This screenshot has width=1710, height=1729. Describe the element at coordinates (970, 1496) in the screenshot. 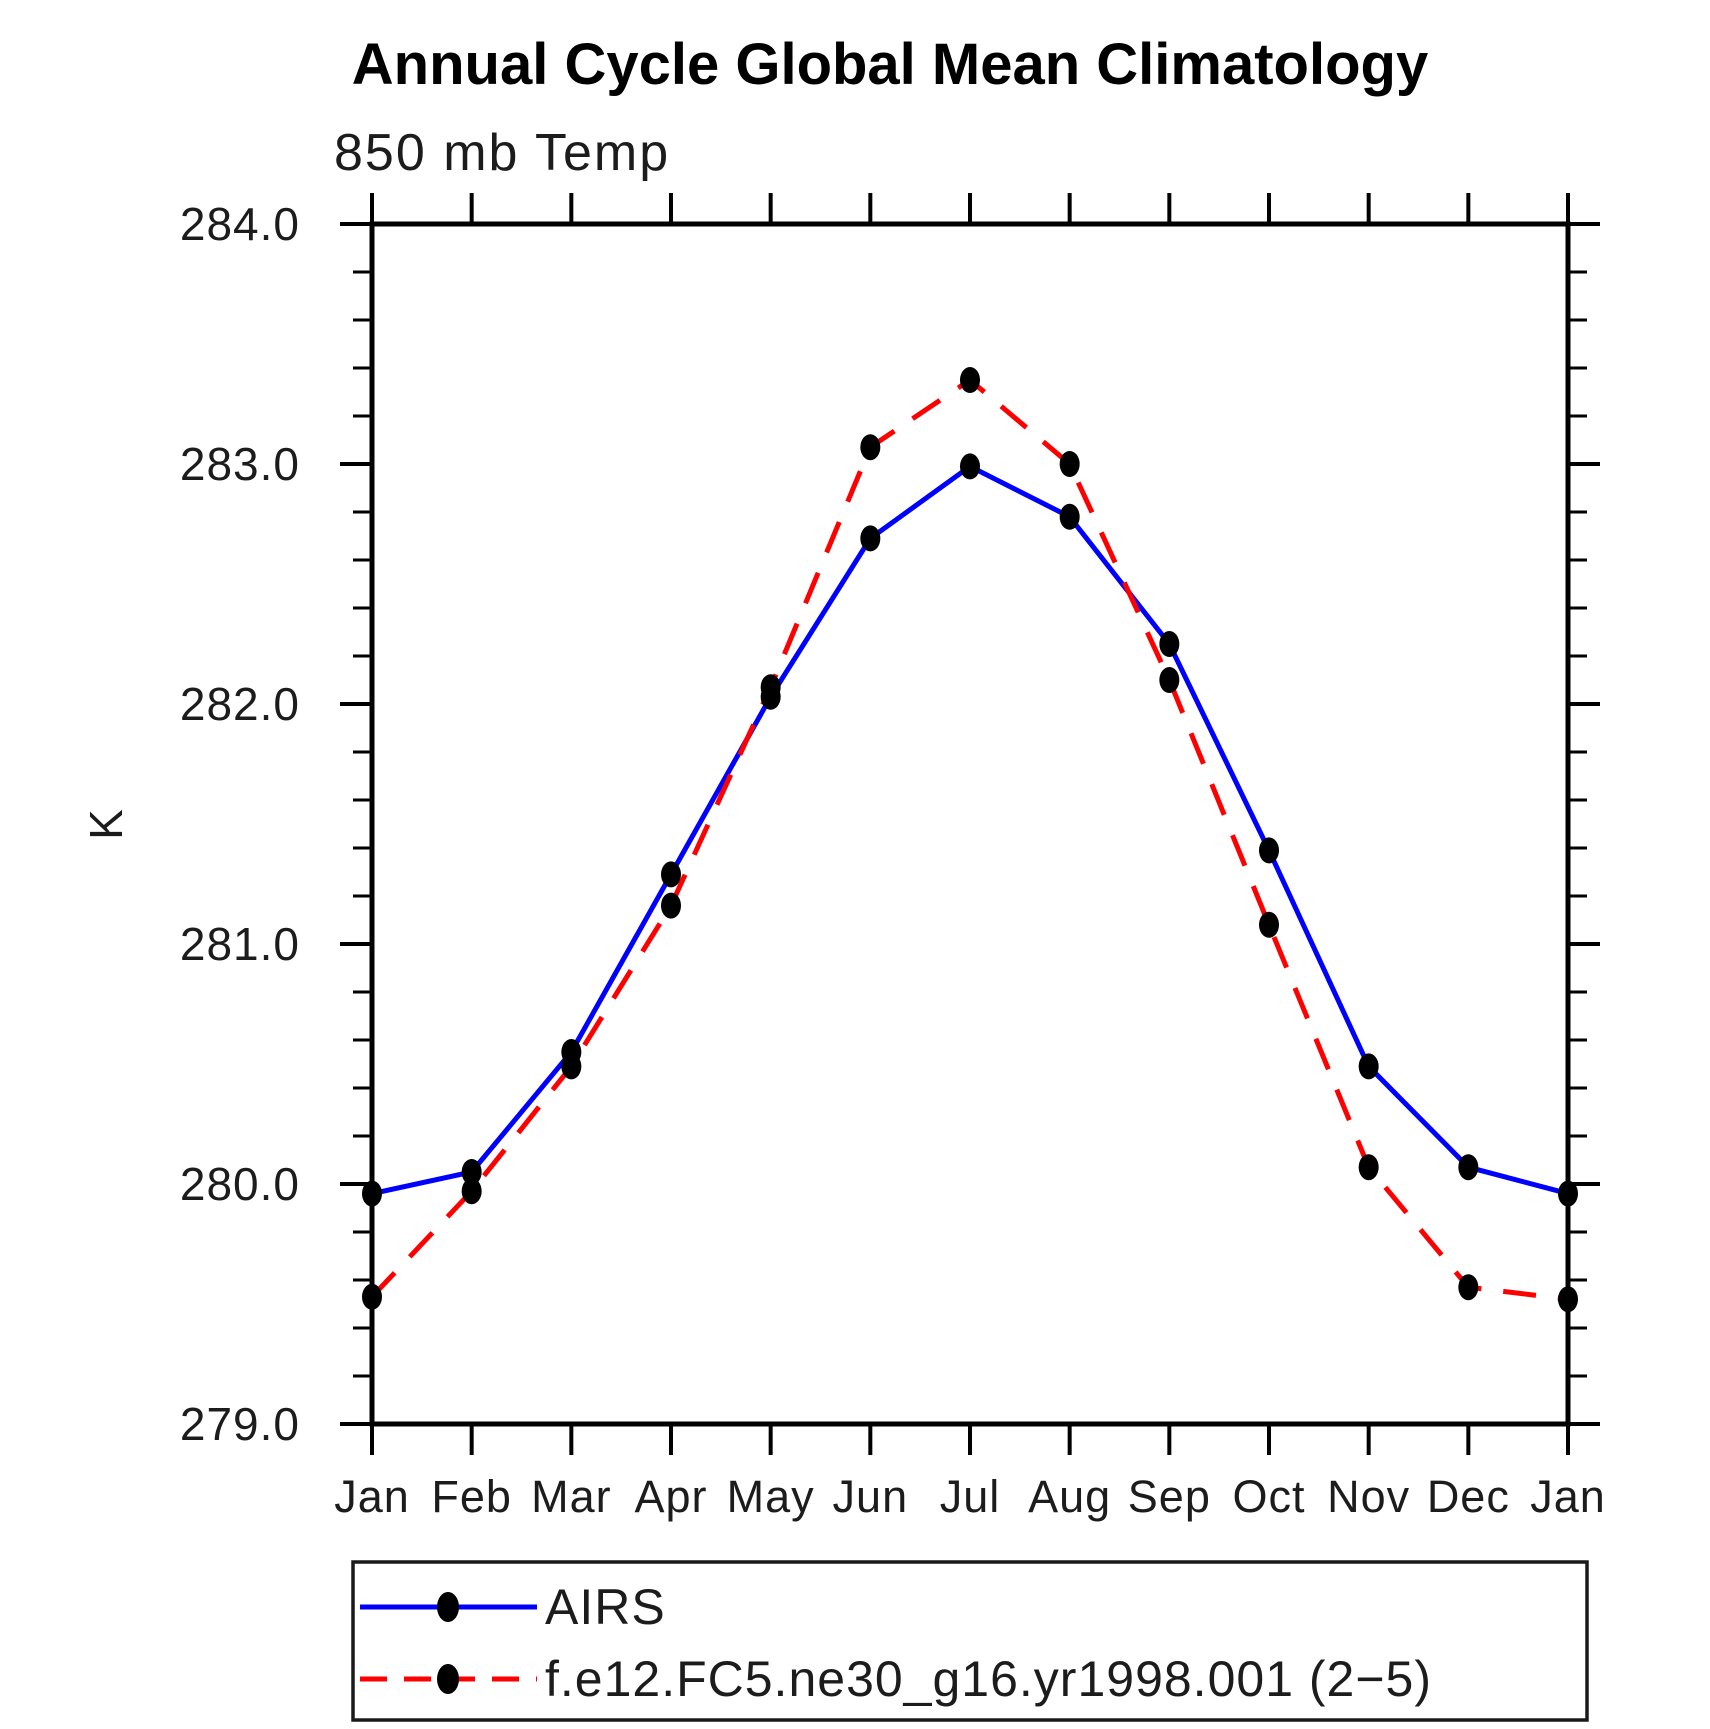

I see `x-tick-label: Jul` at that location.